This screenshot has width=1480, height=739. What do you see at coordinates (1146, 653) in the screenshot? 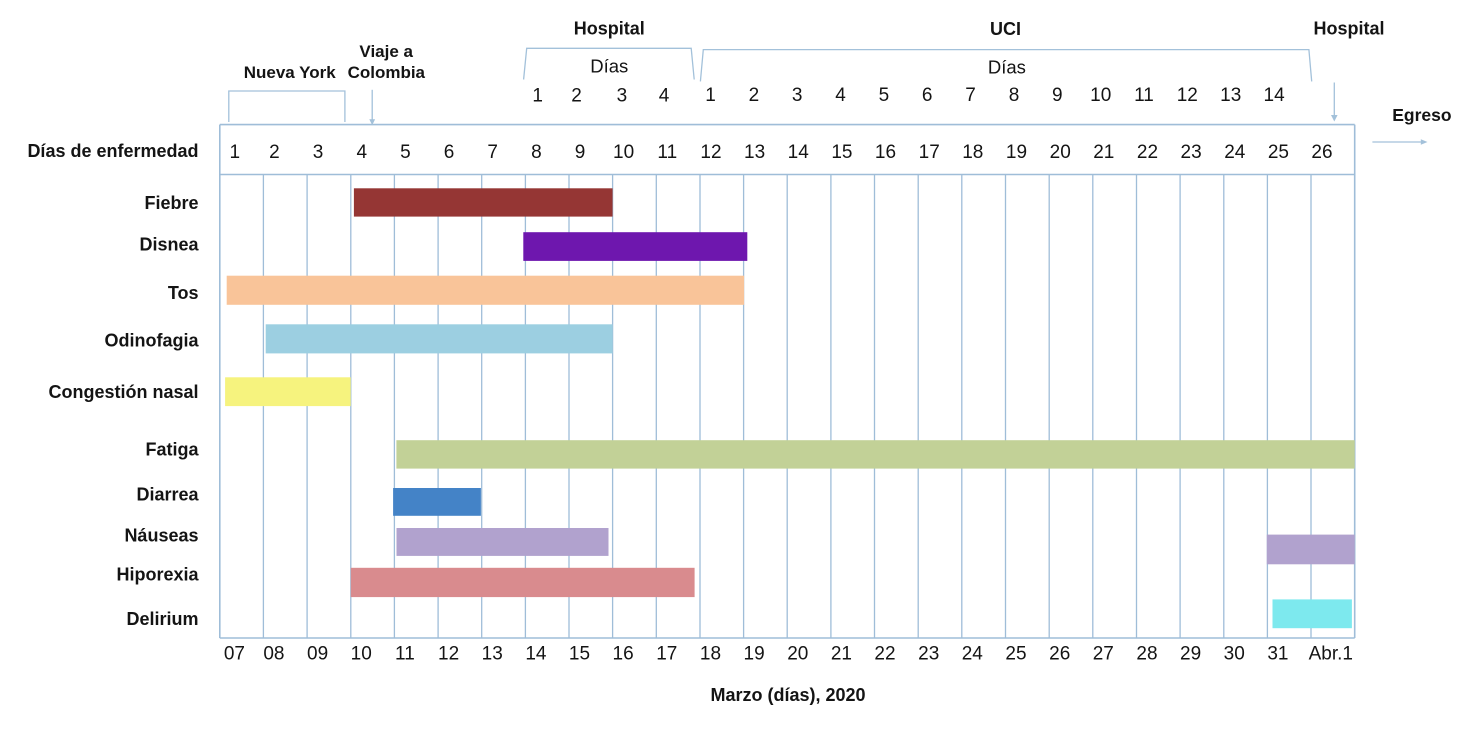
I see `svg-text: 28` at bounding box center [1146, 653].